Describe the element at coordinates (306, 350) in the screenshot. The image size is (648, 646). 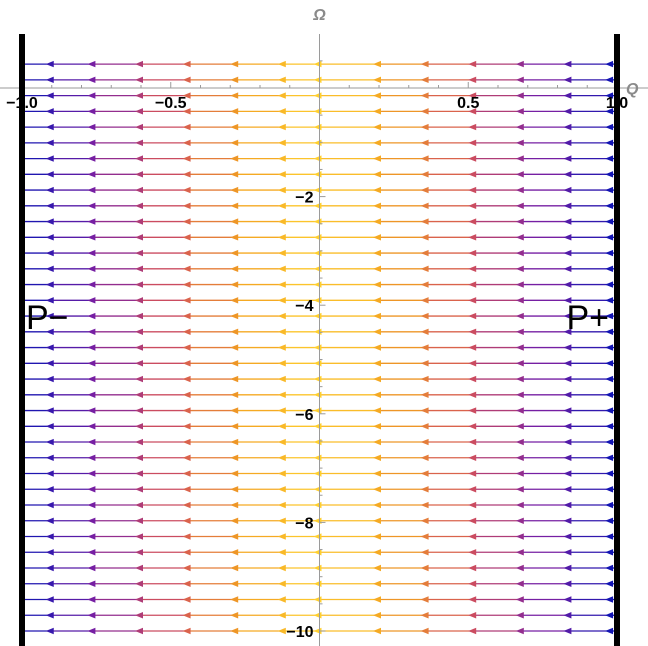
I see `y-ticks: −2 −4 −6 −8 −10` at that location.